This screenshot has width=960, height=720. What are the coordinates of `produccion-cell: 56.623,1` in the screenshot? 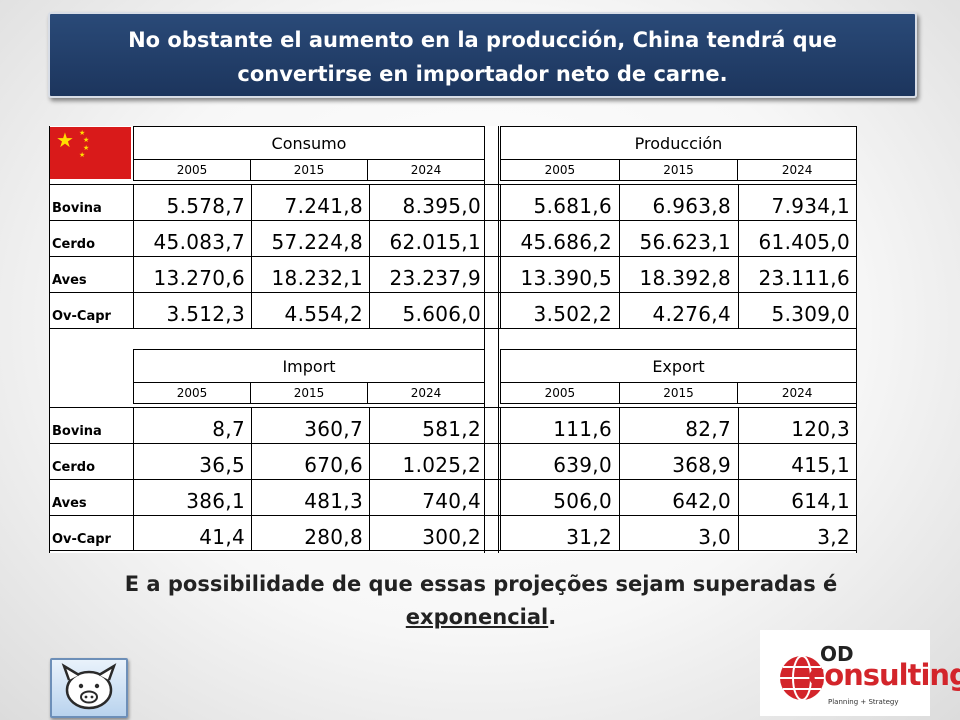 It's located at (685, 242).